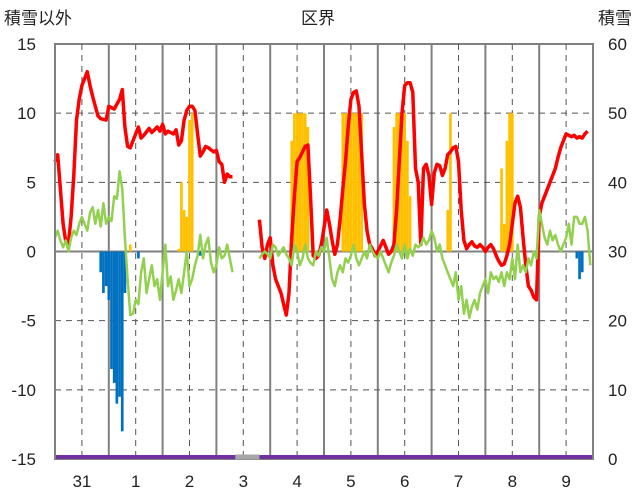 Image resolution: width=636 pixels, height=501 pixels. Describe the element at coordinates (81, 481) in the screenshot. I see `x-tick: 31` at that location.